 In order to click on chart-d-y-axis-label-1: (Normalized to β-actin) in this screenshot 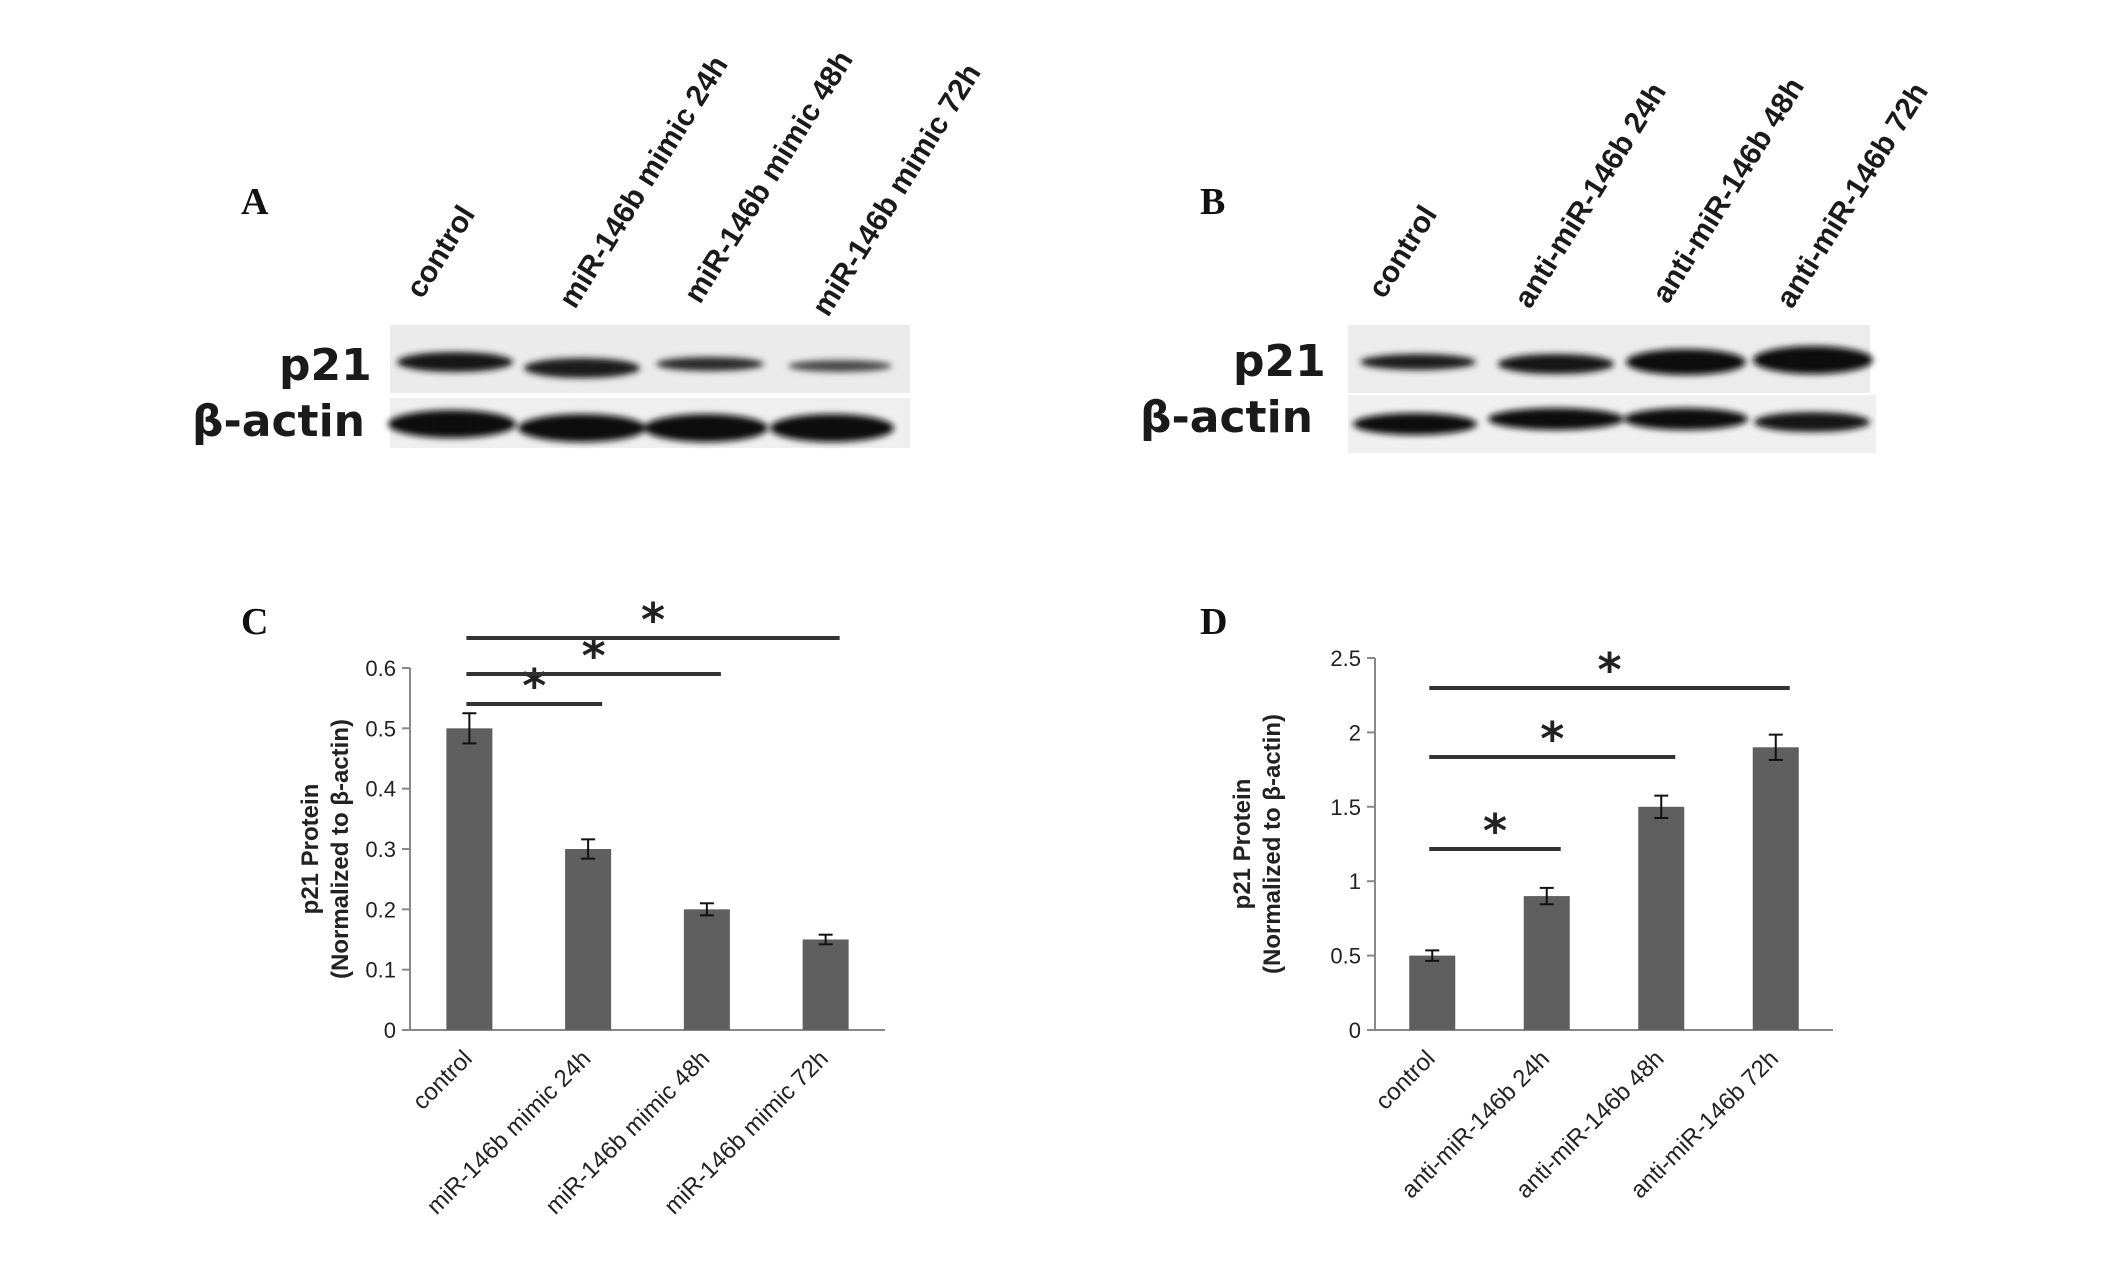, I will do `click(1272, 844)`.